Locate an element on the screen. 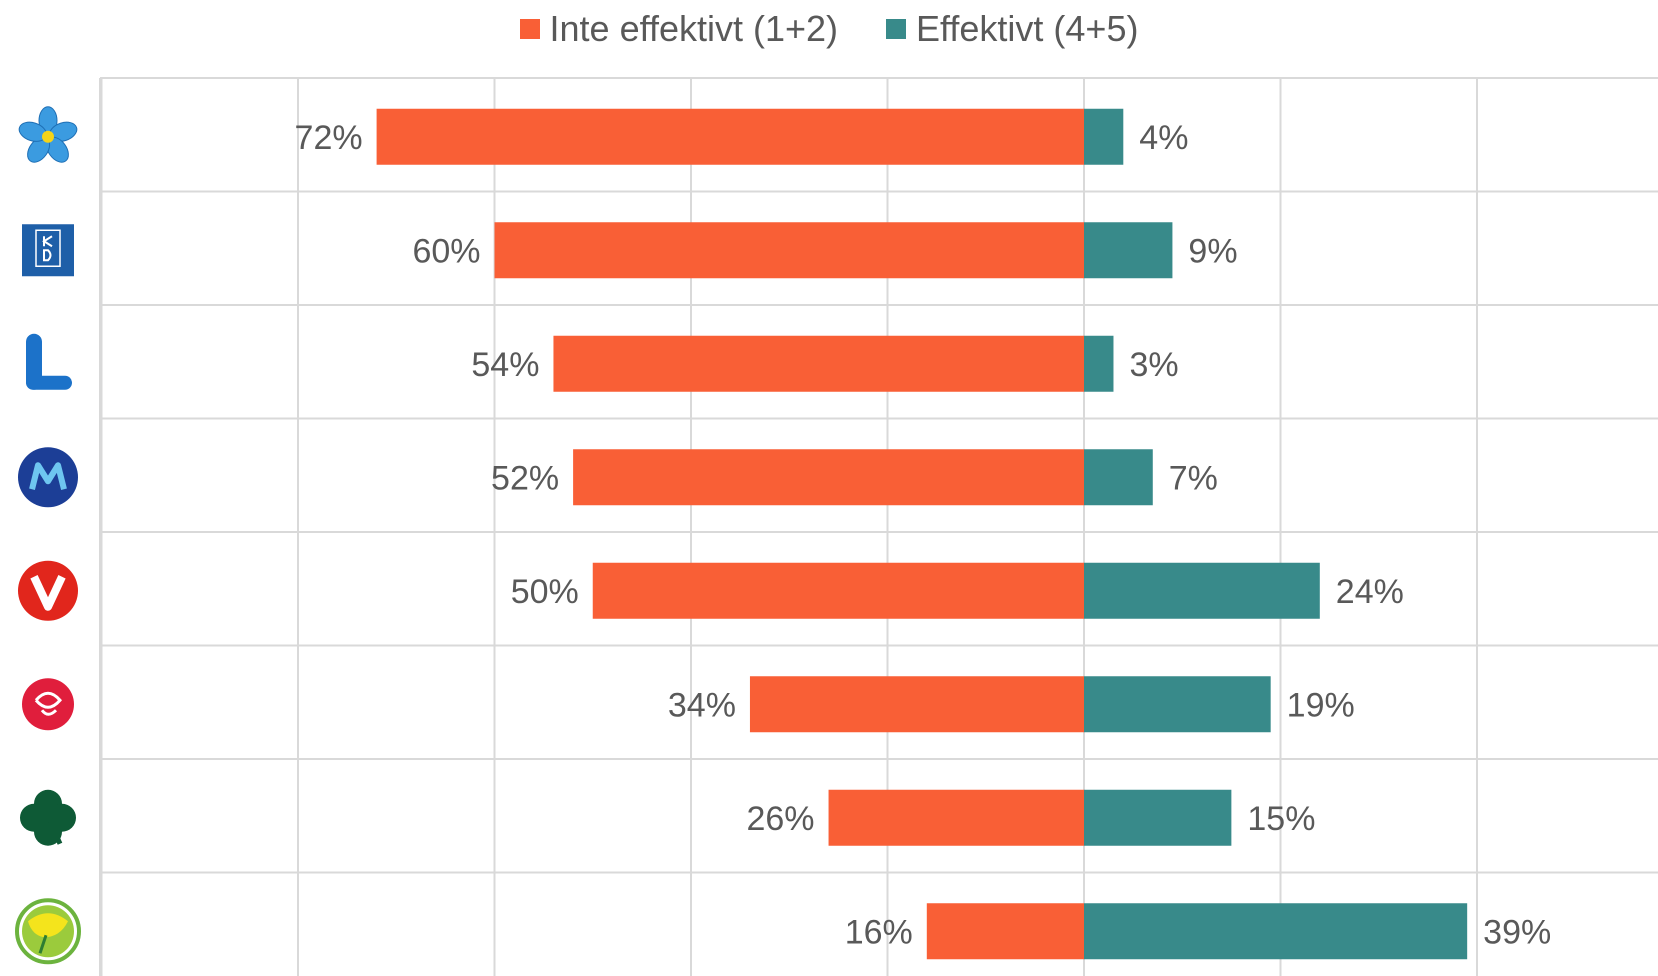 The height and width of the screenshot is (976, 1658). data-label: 3% is located at coordinates (1153, 365).